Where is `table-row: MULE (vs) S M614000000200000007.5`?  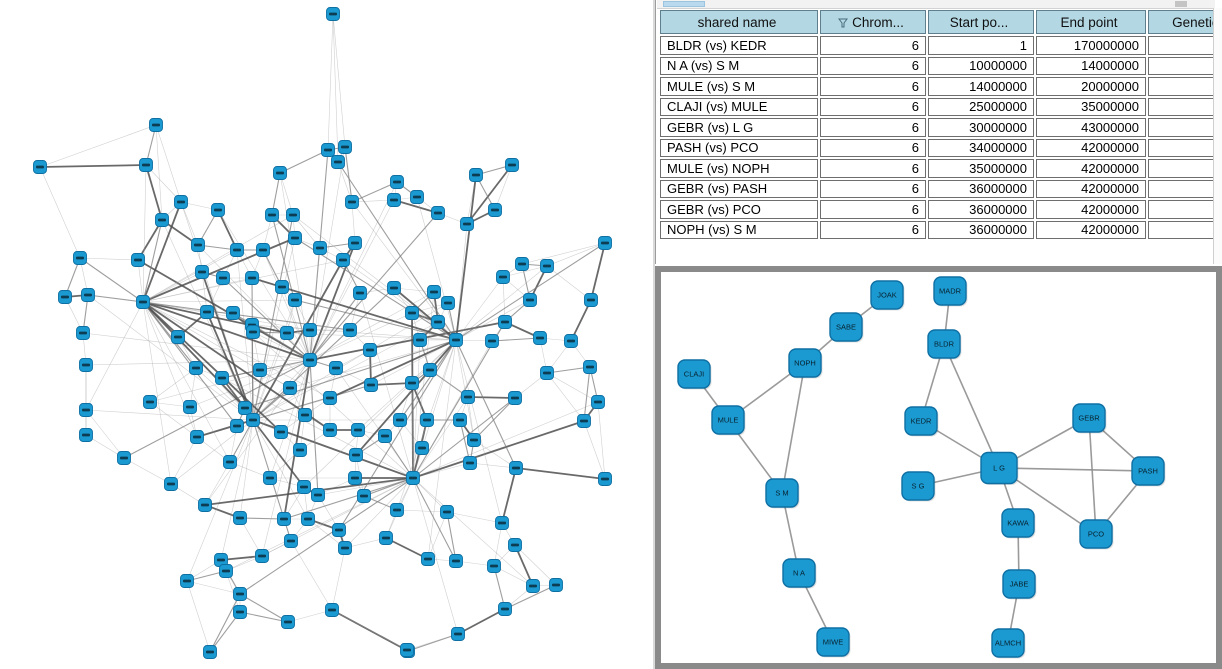
table-row: MULE (vs) S M614000000200000007.5 is located at coordinates (941, 86).